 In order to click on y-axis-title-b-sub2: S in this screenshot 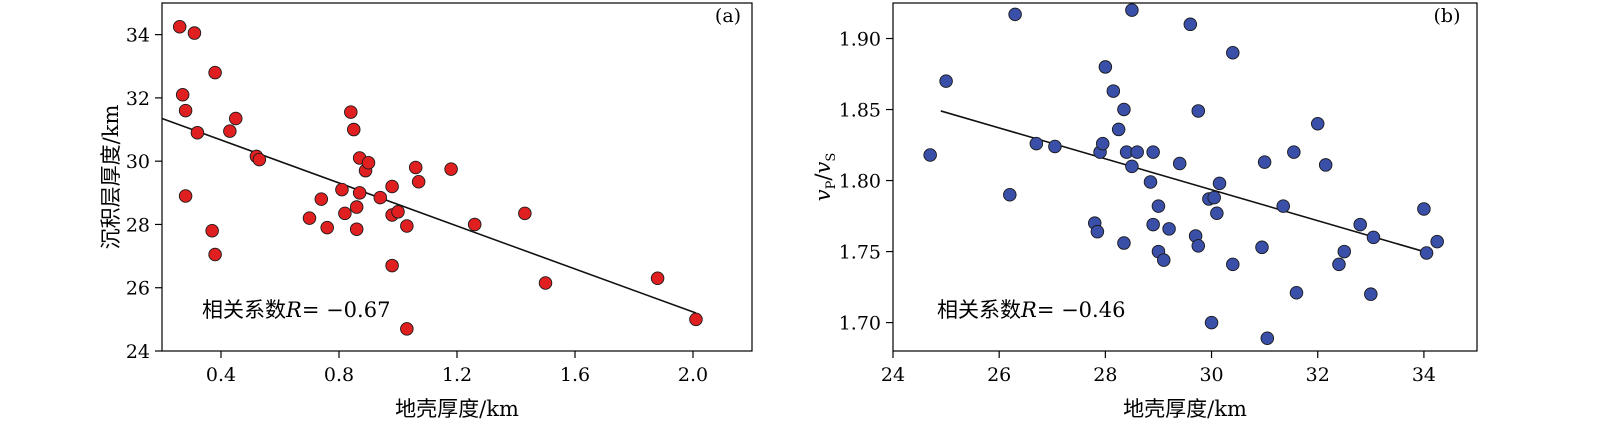, I will do `click(831, 157)`.